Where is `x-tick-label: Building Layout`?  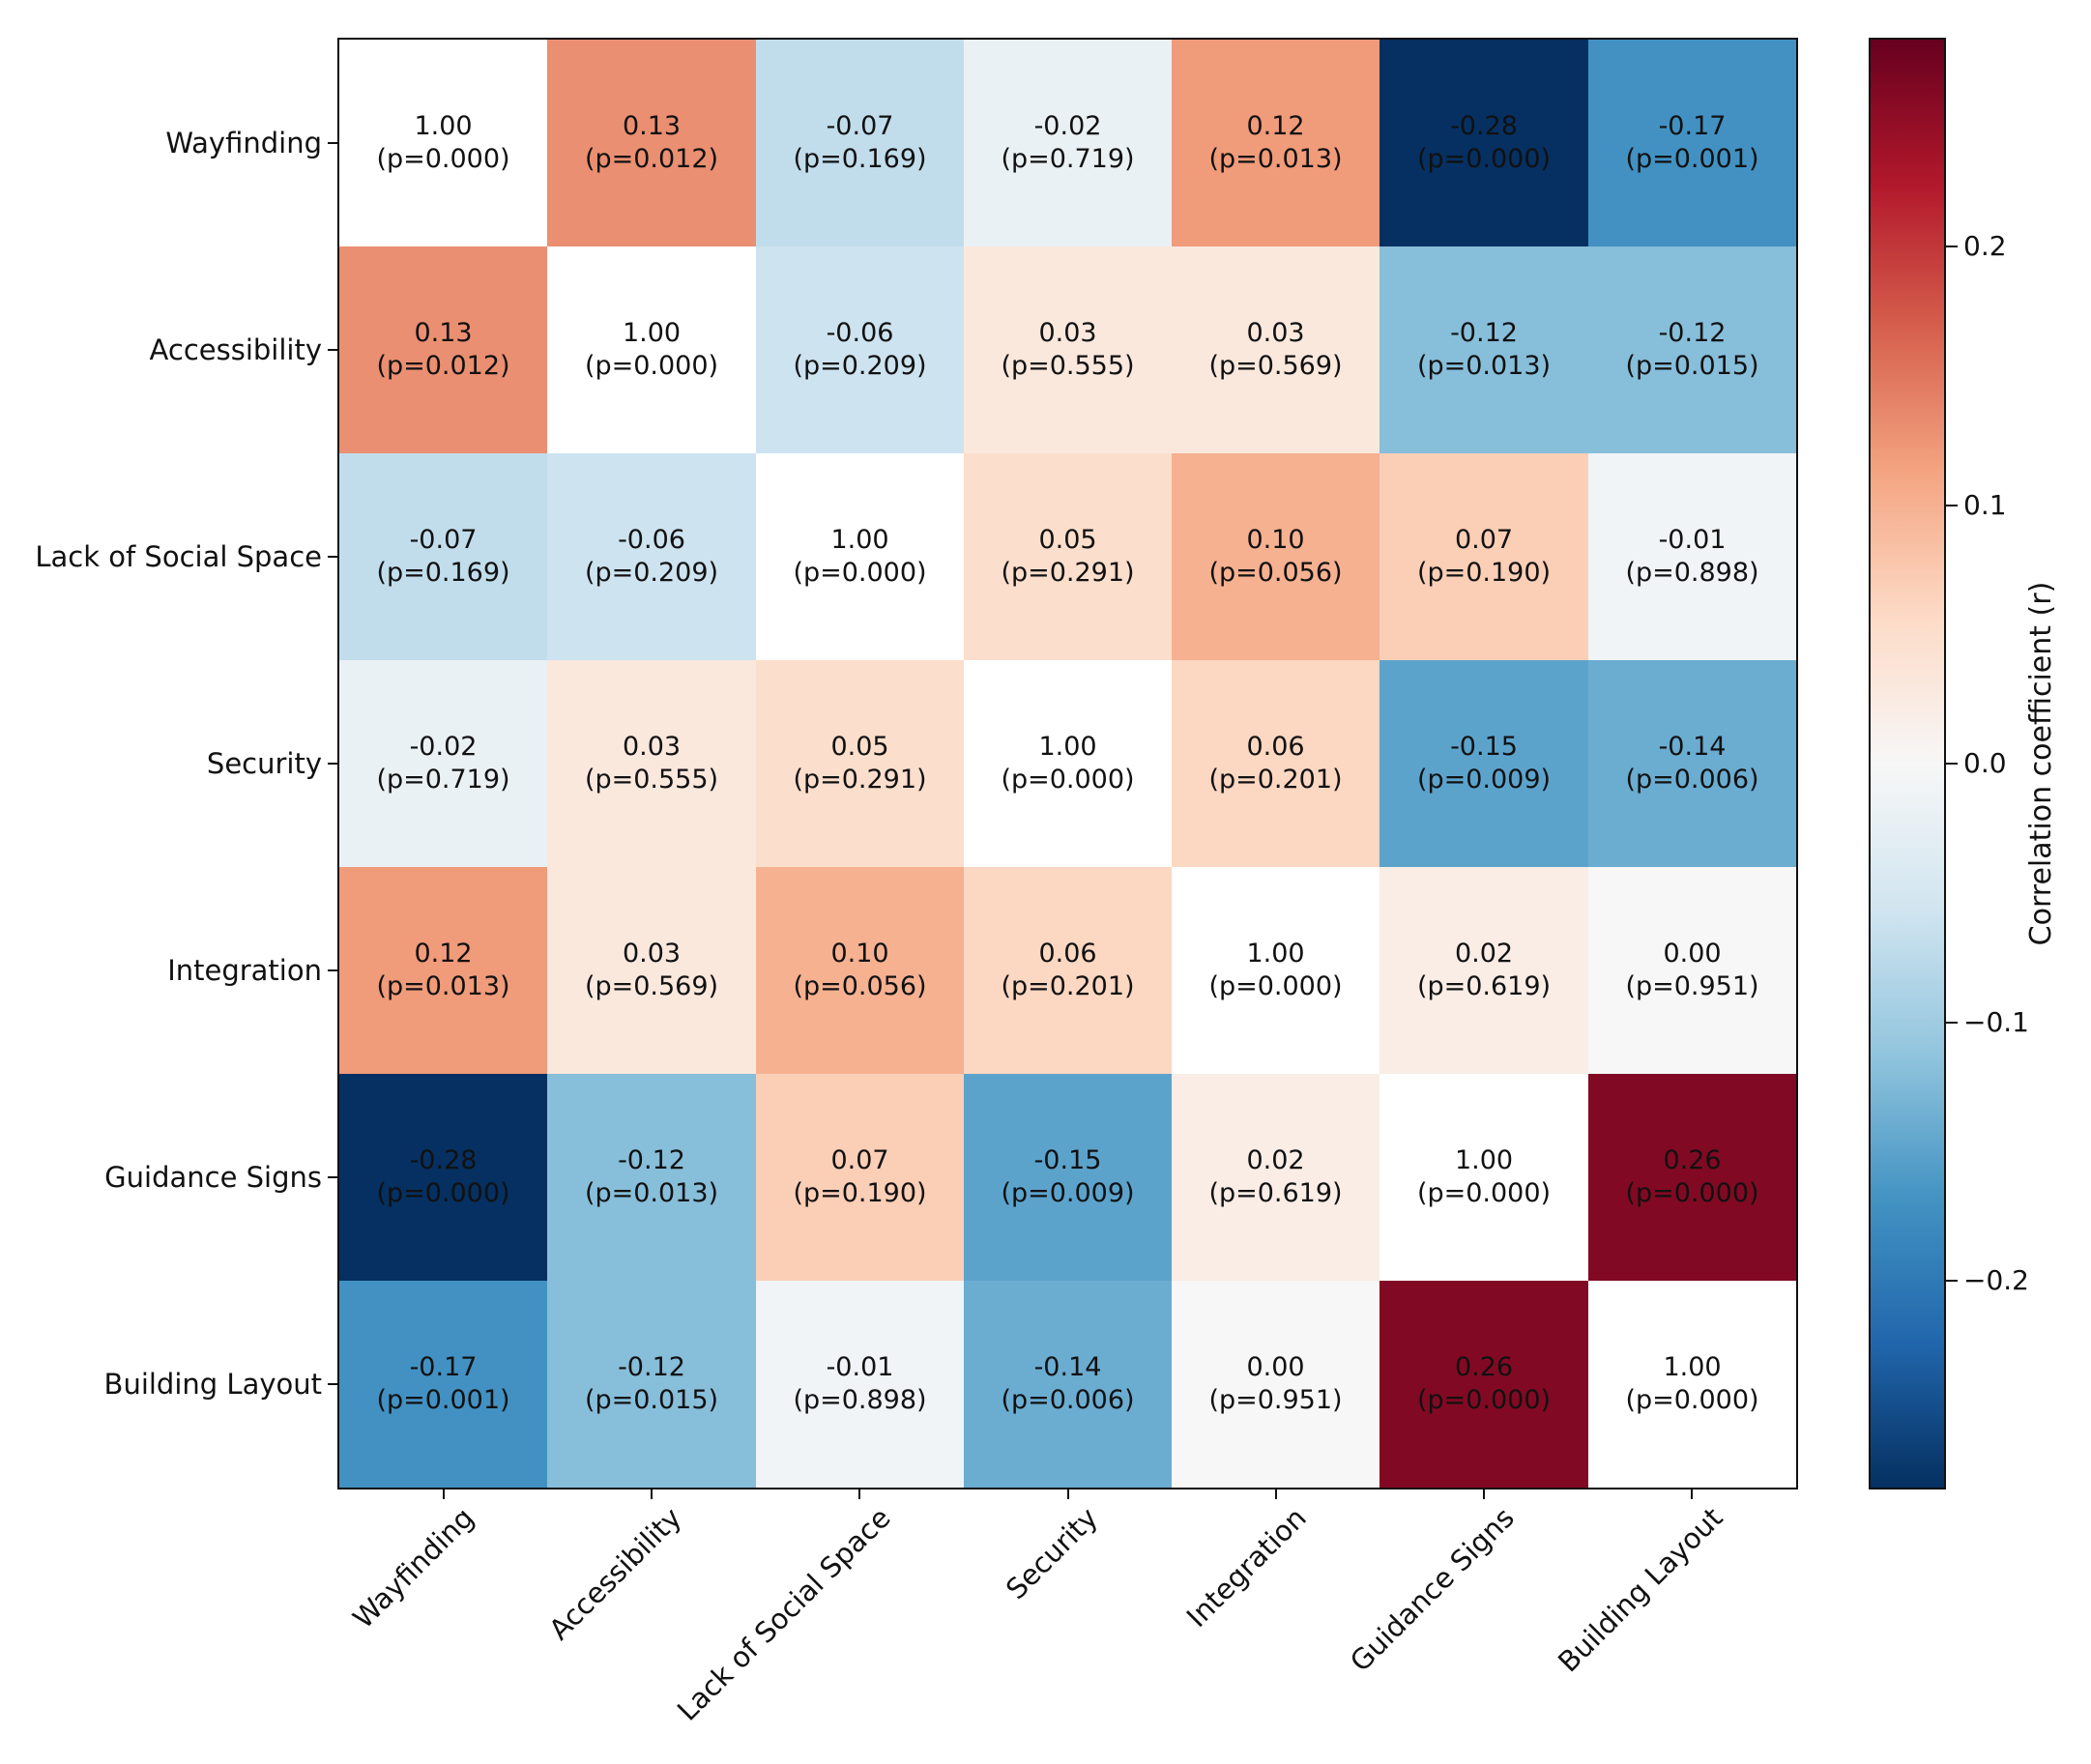
x-tick-label: Building Layout is located at coordinates (1640, 1590).